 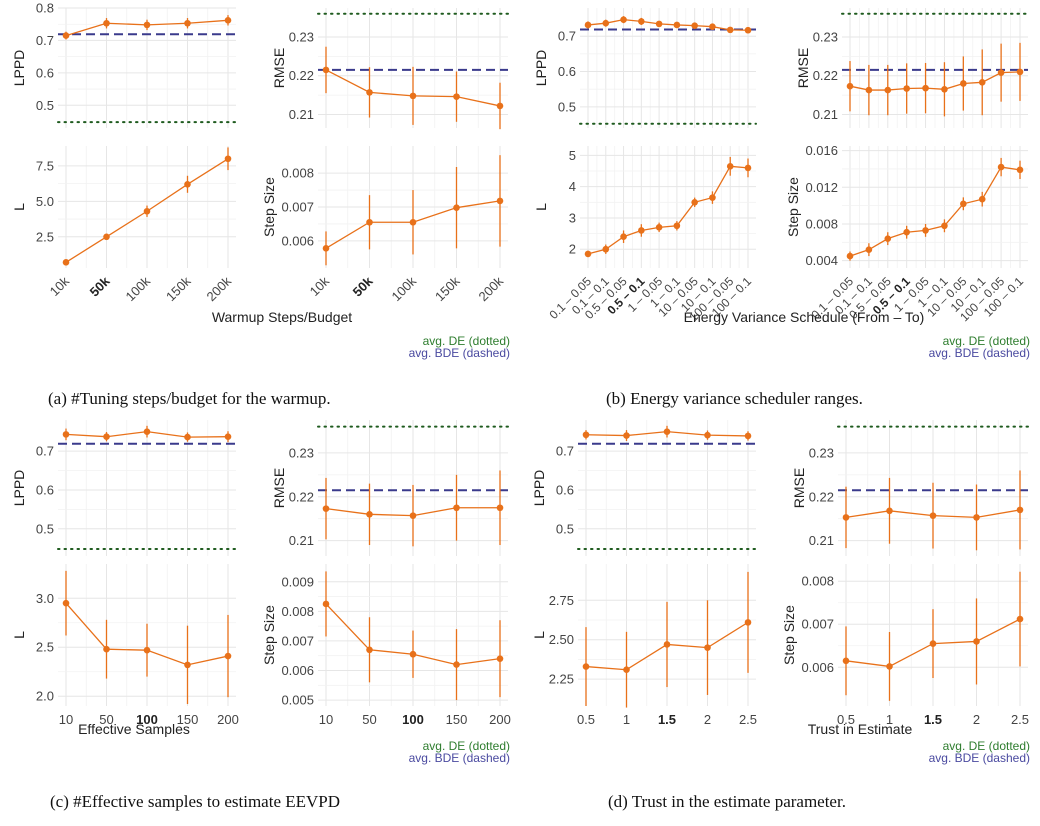 I want to click on x-axis-label: Trust in Estimate, so click(x=860, y=729).